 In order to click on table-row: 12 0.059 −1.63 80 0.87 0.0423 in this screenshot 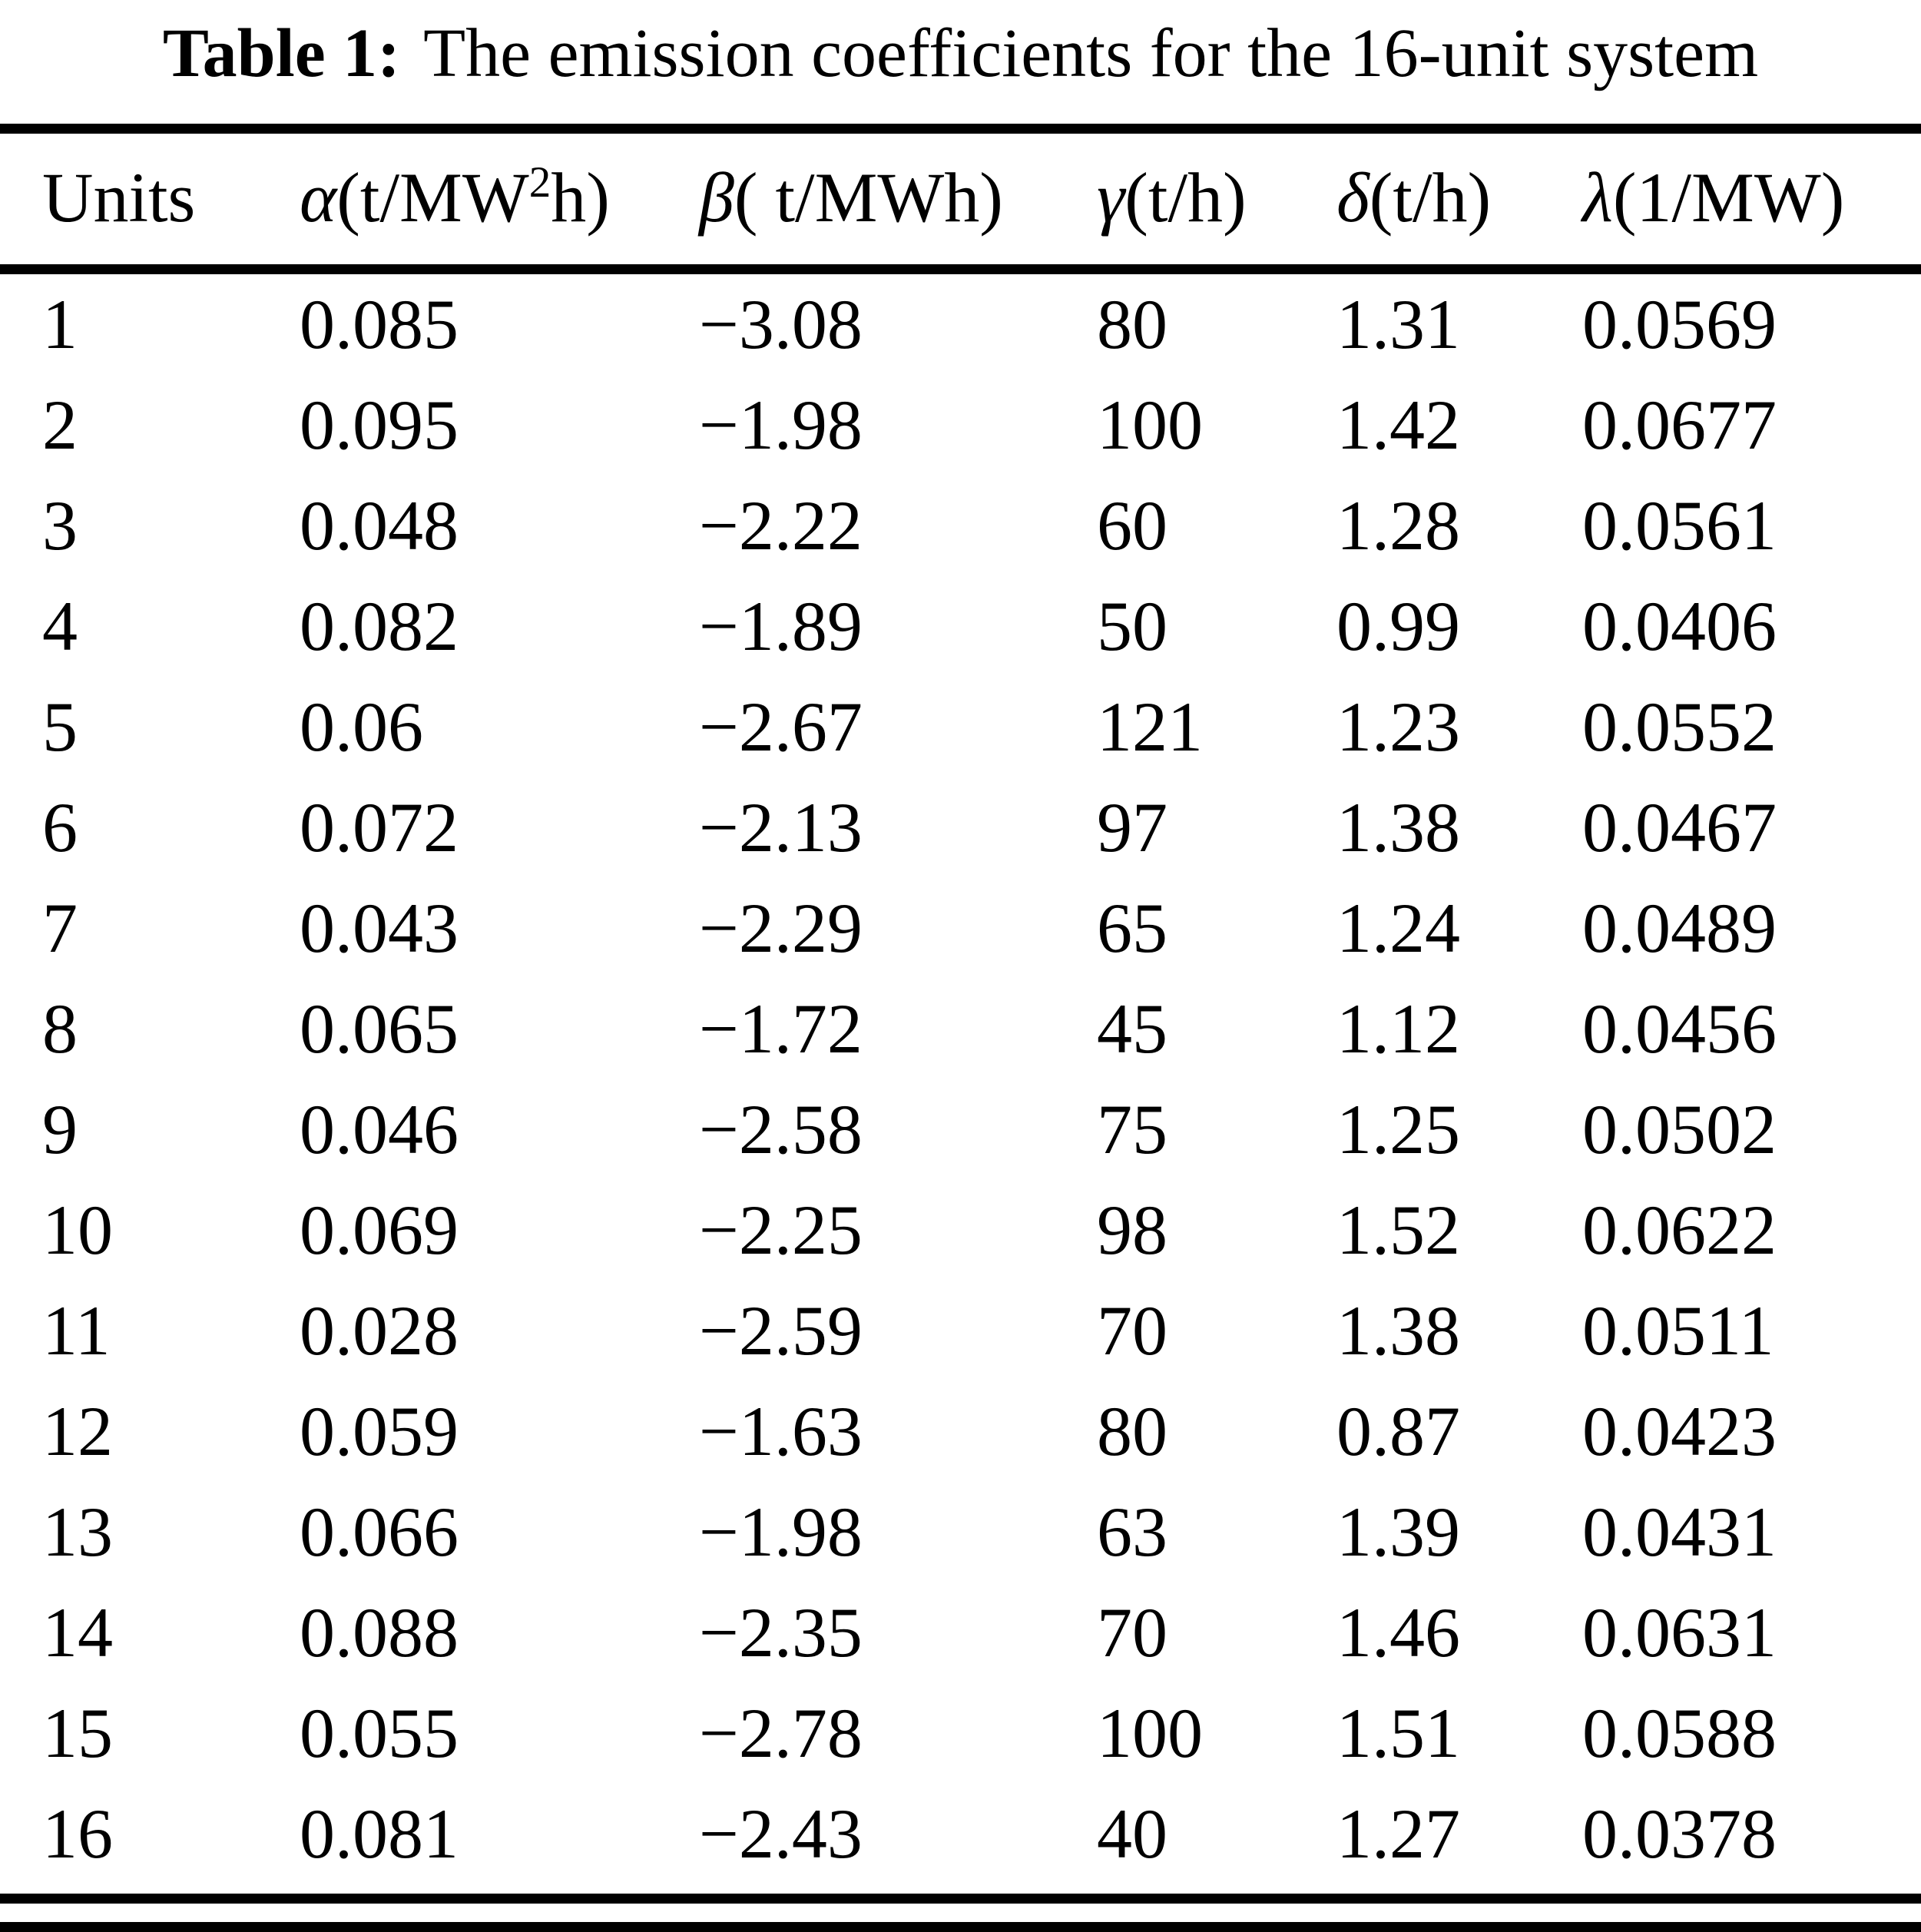, I will do `click(960, 1431)`.